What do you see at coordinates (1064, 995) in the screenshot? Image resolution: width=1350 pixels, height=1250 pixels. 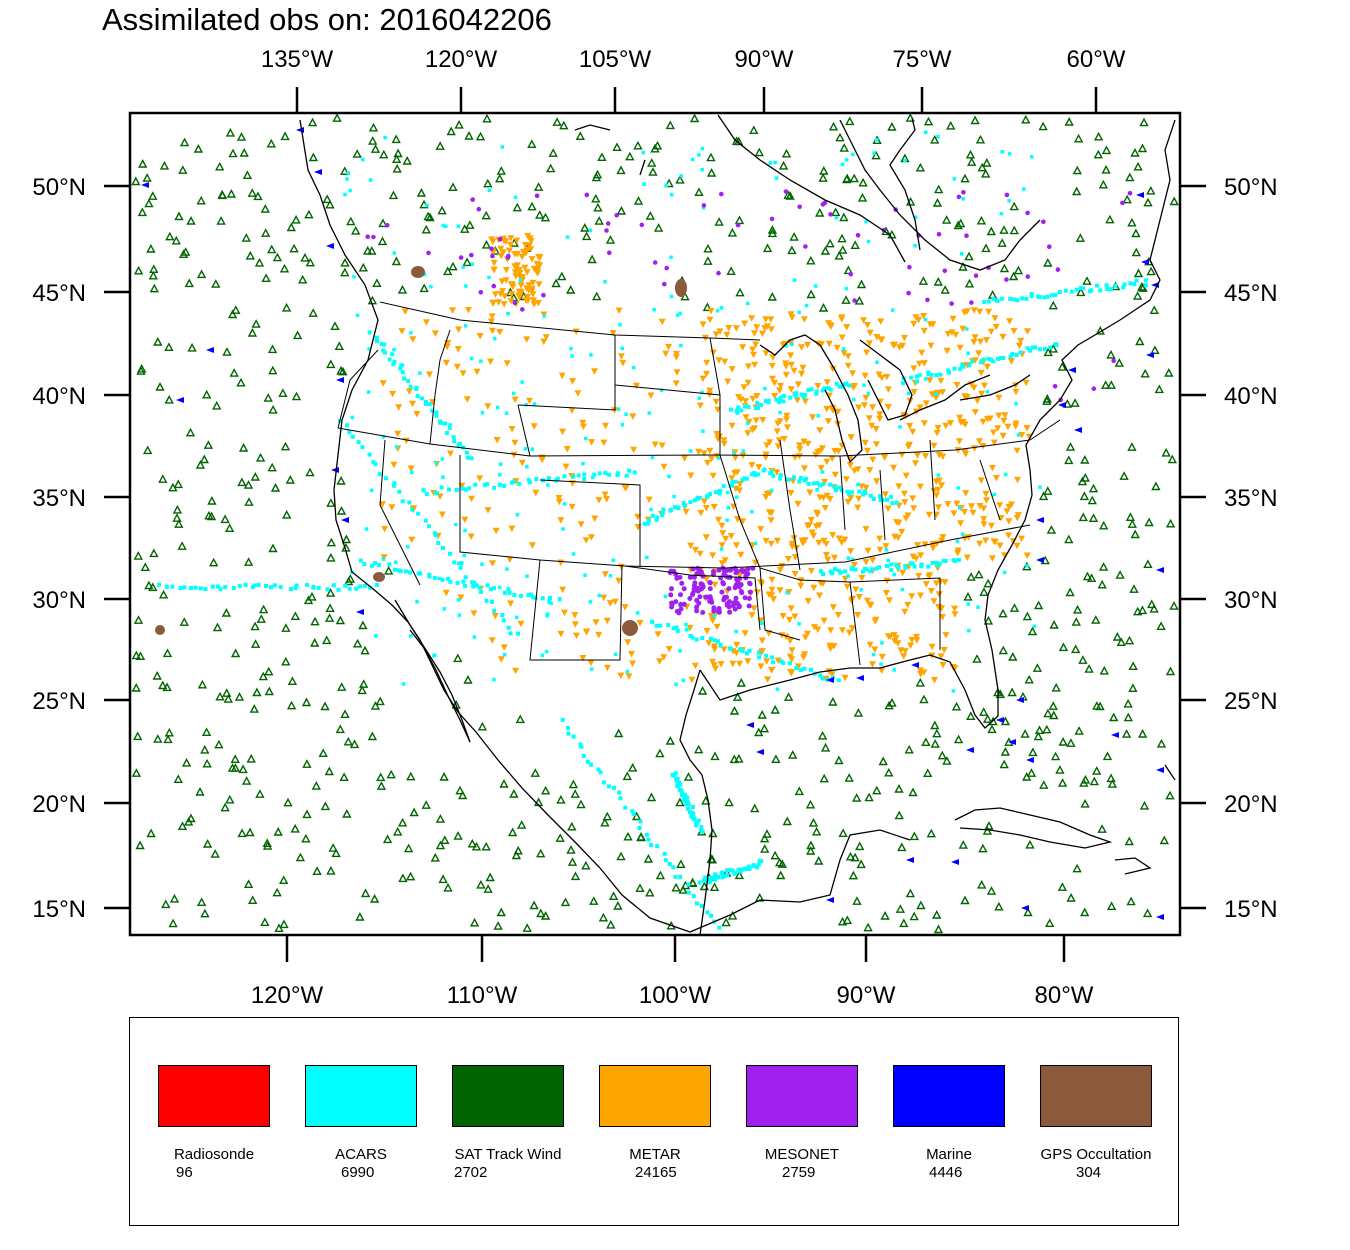 I see `bottom-lon-label: 80°W` at bounding box center [1064, 995].